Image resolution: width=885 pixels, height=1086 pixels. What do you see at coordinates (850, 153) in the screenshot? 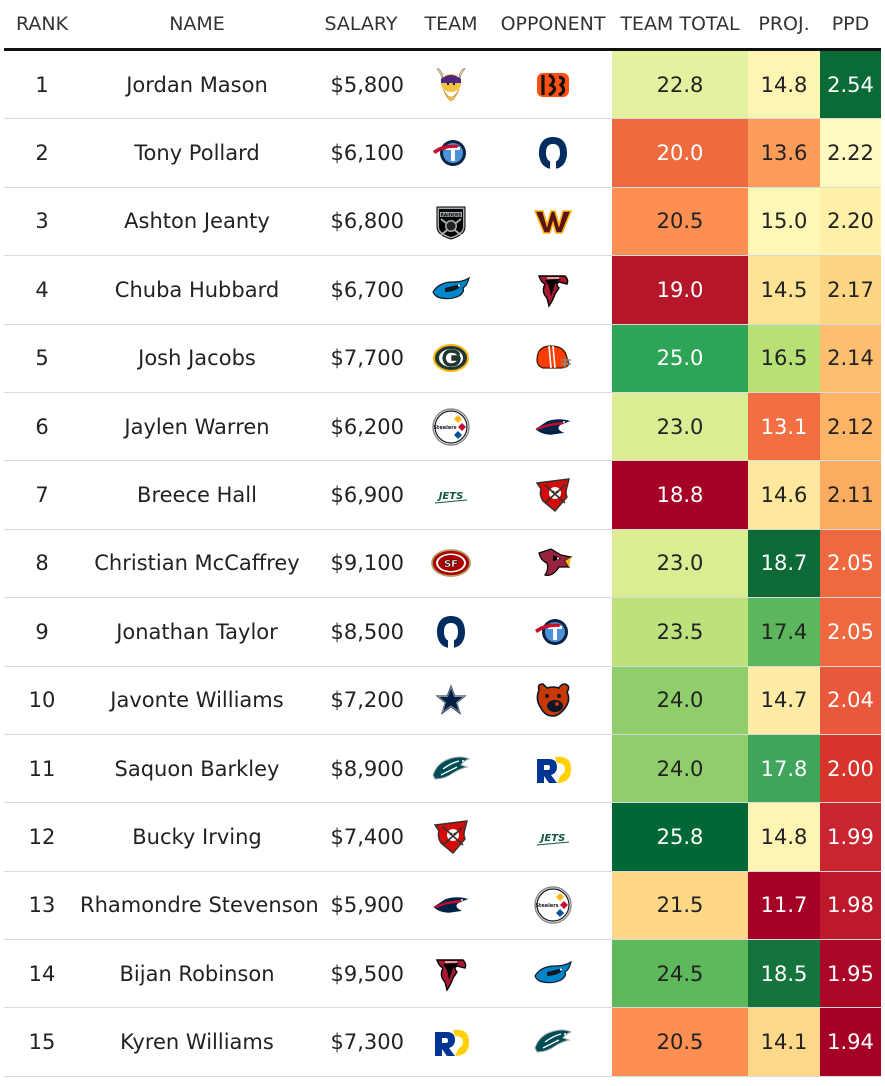
I see `ppd-cell: 2.22` at bounding box center [850, 153].